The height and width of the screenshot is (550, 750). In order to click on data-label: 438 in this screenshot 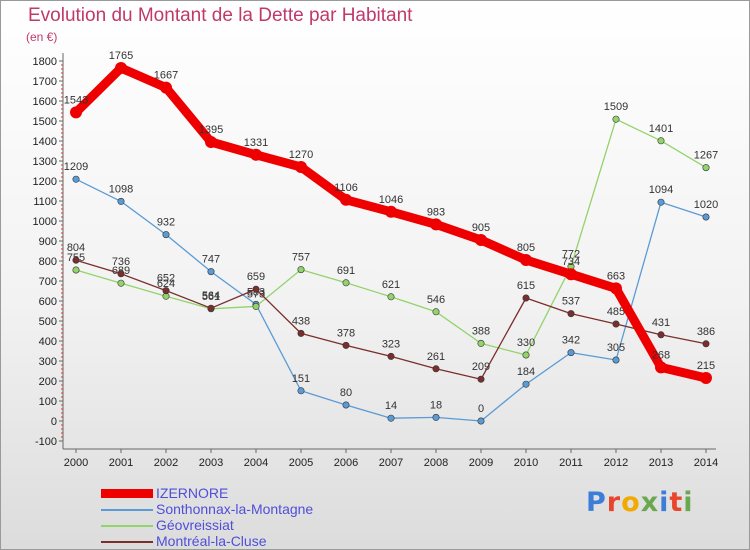, I will do `click(301, 321)`.